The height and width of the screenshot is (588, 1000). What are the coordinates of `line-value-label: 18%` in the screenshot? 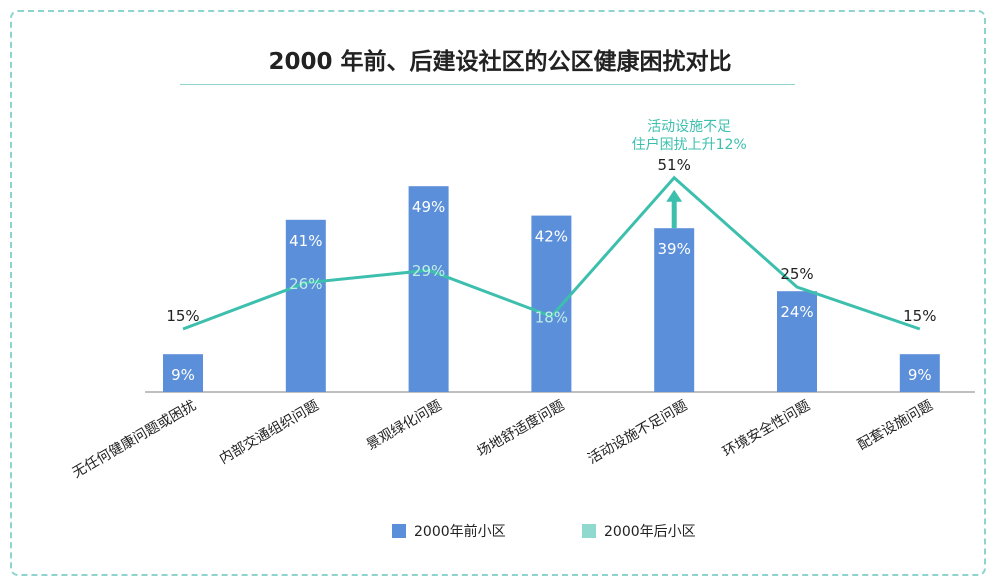 It's located at (551, 317).